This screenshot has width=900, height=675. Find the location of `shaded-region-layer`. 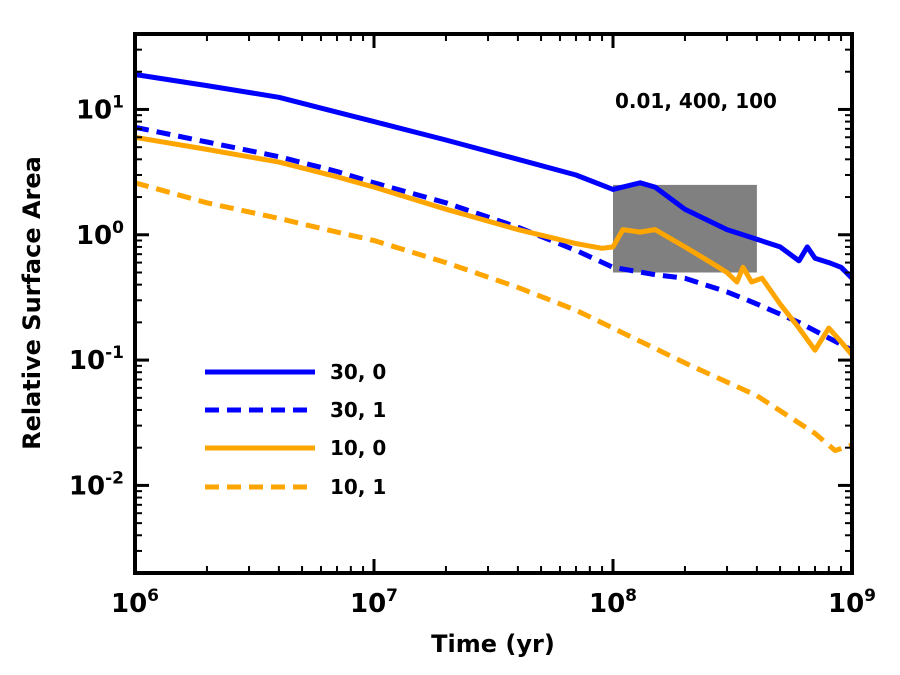

shaded-region-layer is located at coordinates (685, 228).